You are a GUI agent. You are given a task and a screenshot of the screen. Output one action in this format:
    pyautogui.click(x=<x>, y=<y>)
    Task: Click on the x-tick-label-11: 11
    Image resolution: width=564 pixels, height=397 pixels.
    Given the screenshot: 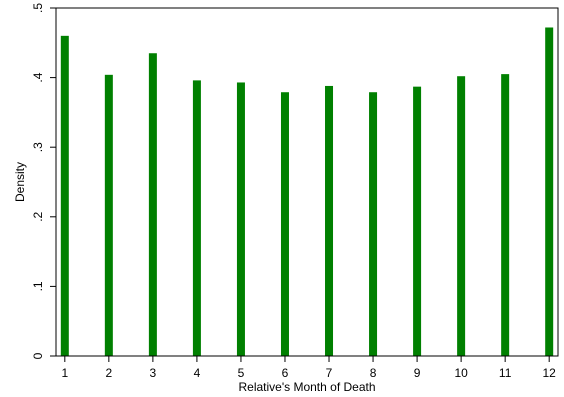 What is the action you would take?
    pyautogui.click(x=505, y=373)
    